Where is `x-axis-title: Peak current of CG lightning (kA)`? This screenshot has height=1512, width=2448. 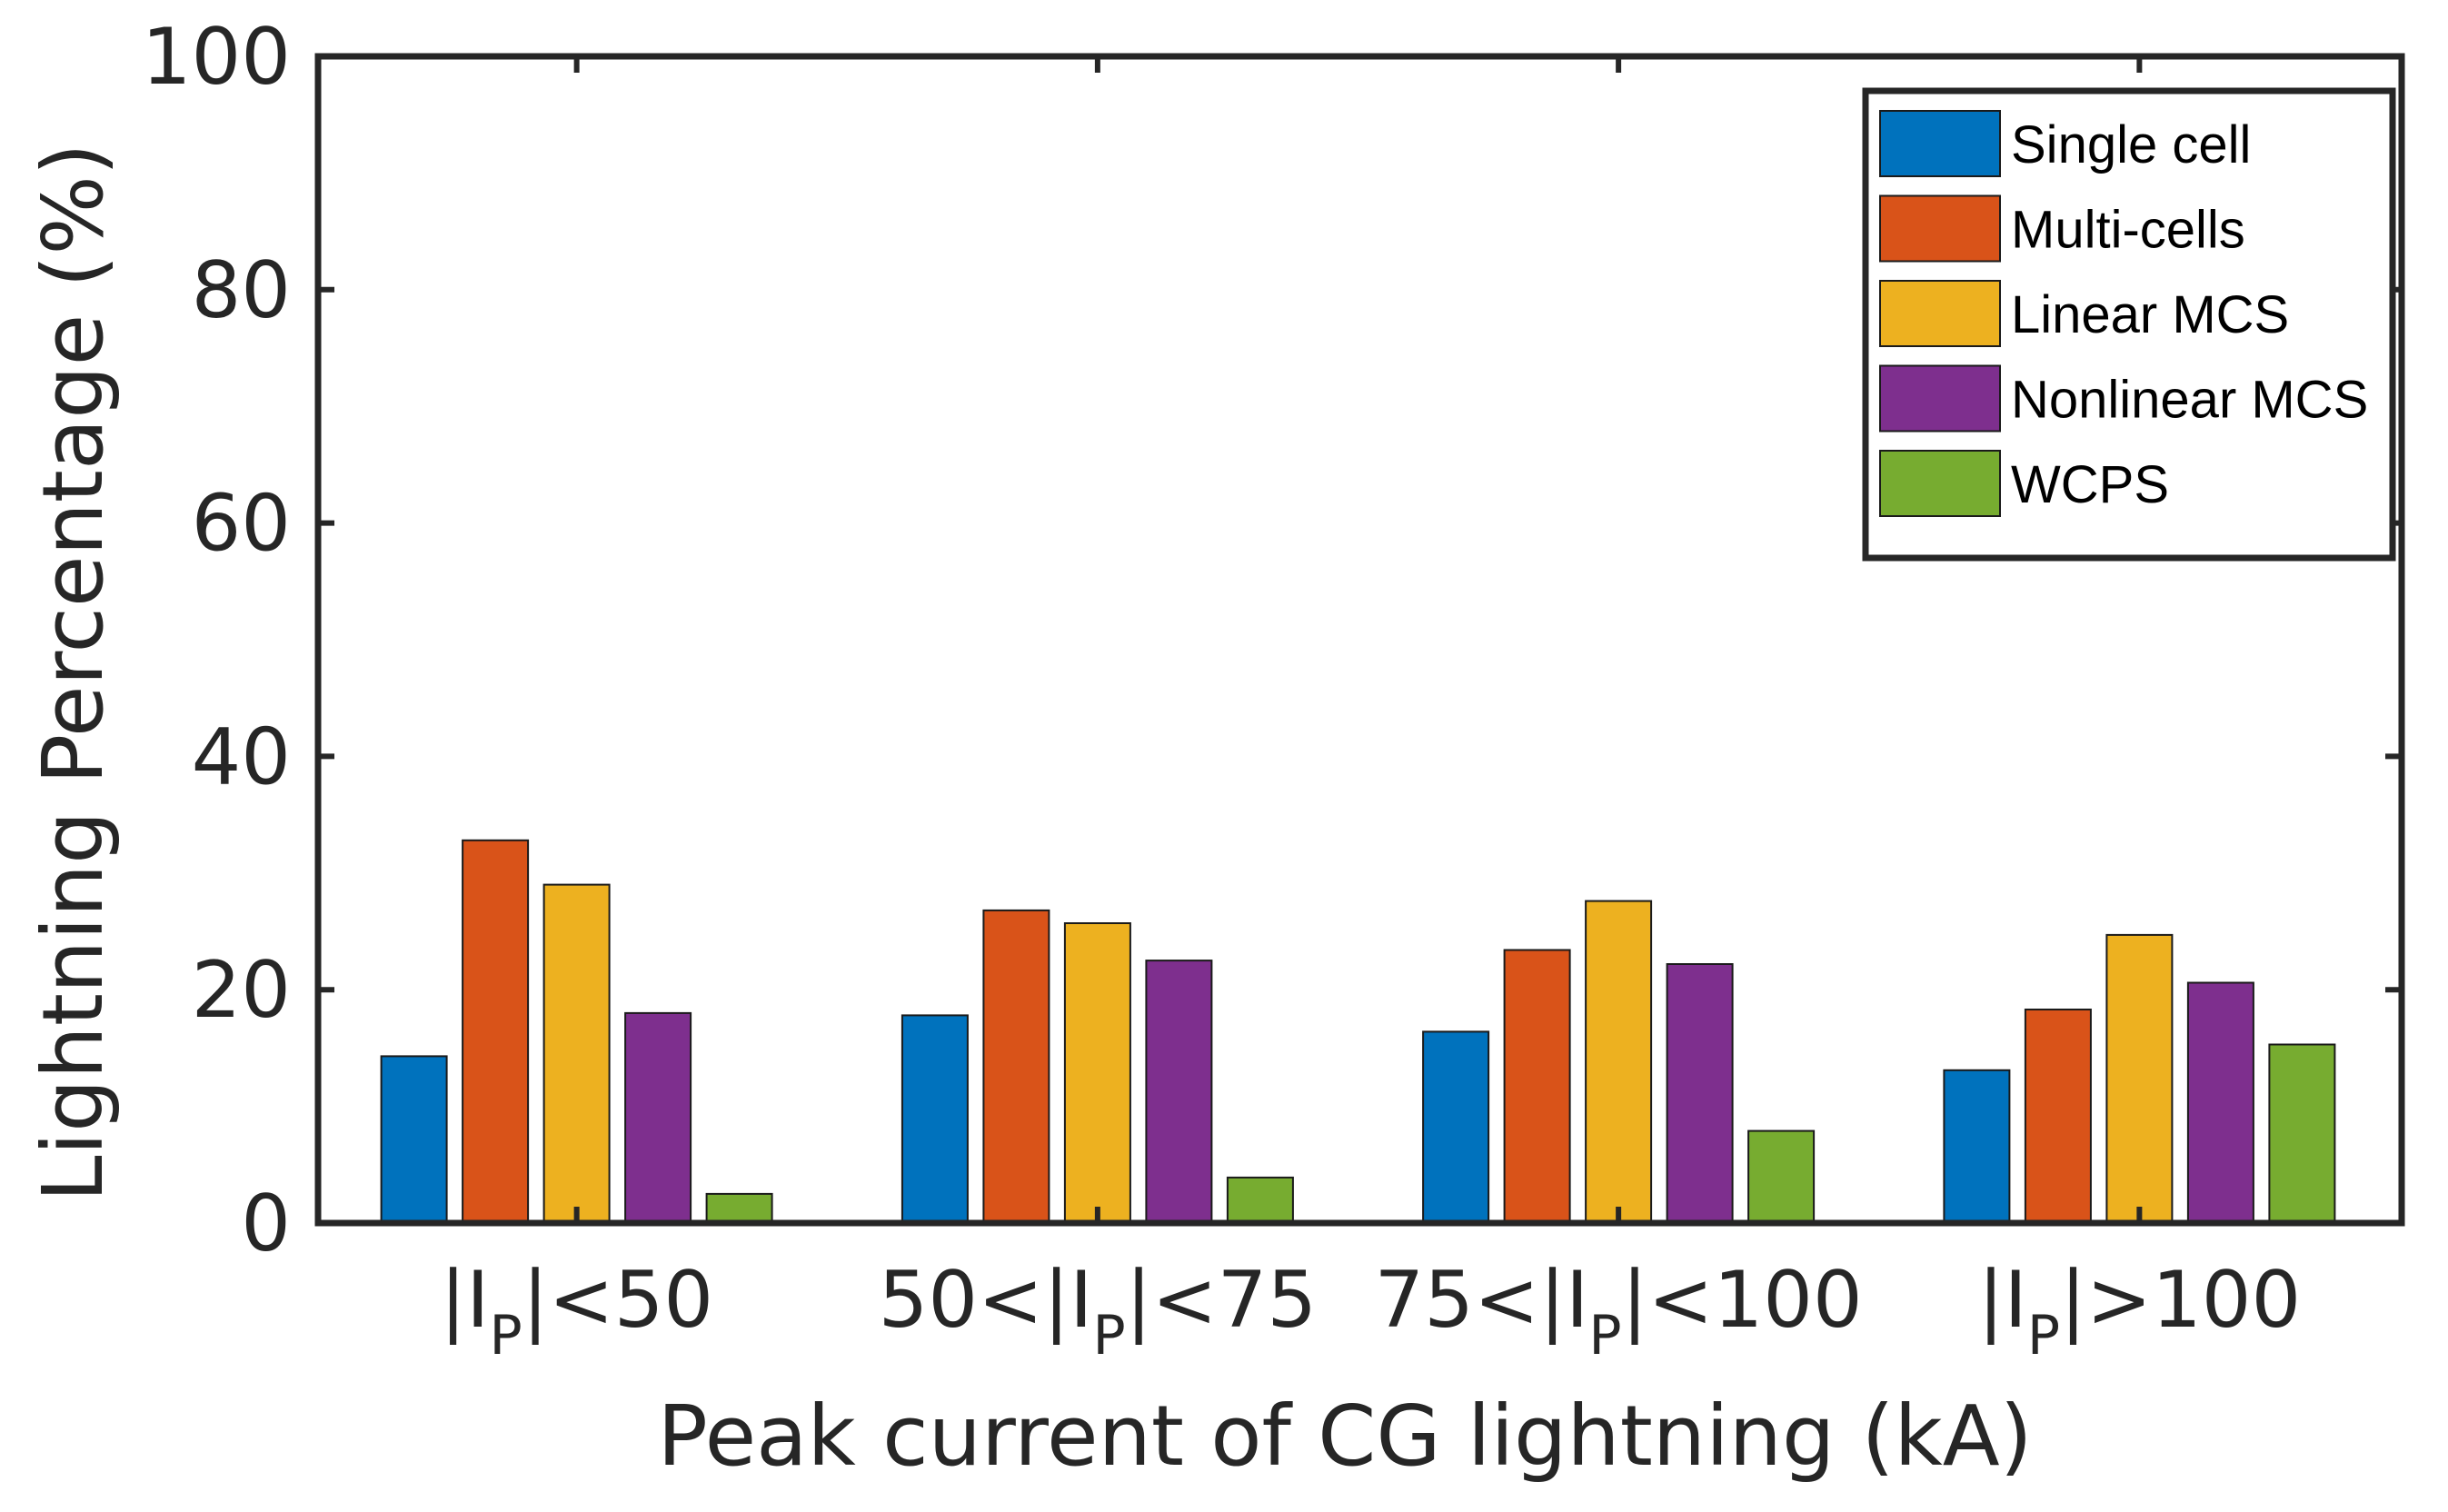 x-axis-title: Peak current of CG lightning (kA) is located at coordinates (1344, 1436).